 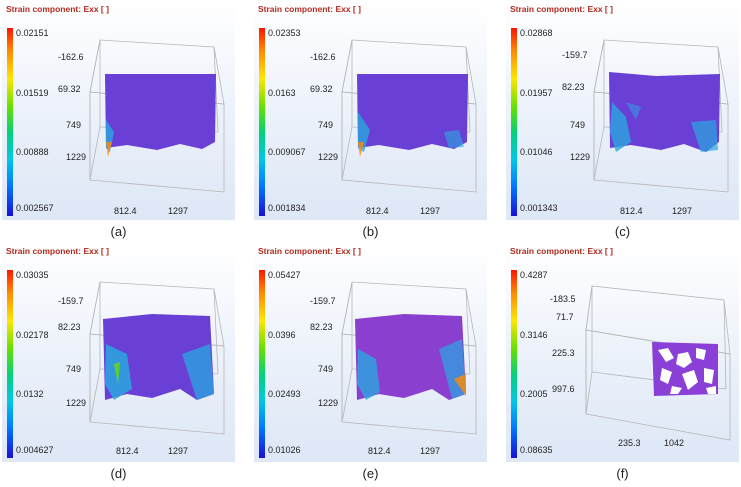 I want to click on y-tick-label: 997.6, so click(x=563, y=389).